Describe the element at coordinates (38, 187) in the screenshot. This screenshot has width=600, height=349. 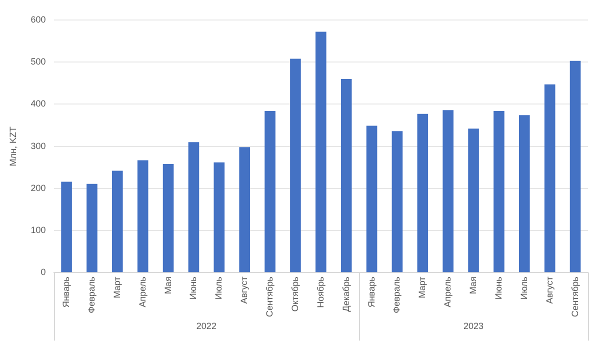
I see `y-tick-label: 200` at that location.